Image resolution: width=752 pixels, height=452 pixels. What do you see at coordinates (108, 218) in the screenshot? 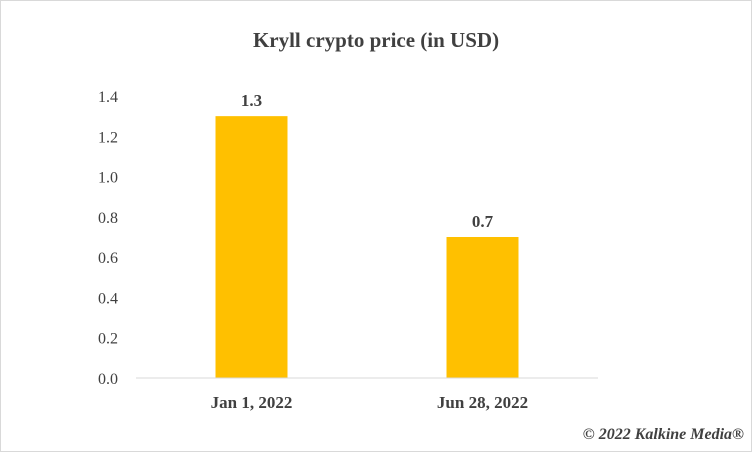
I see `y-tick-label: 0.8` at bounding box center [108, 218].